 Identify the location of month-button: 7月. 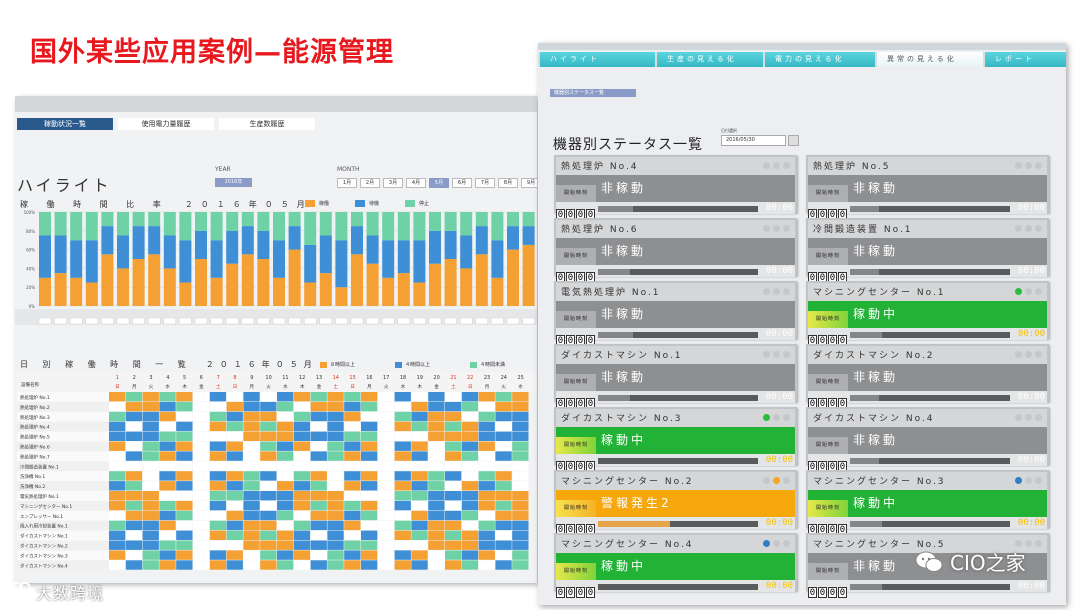
(485, 183).